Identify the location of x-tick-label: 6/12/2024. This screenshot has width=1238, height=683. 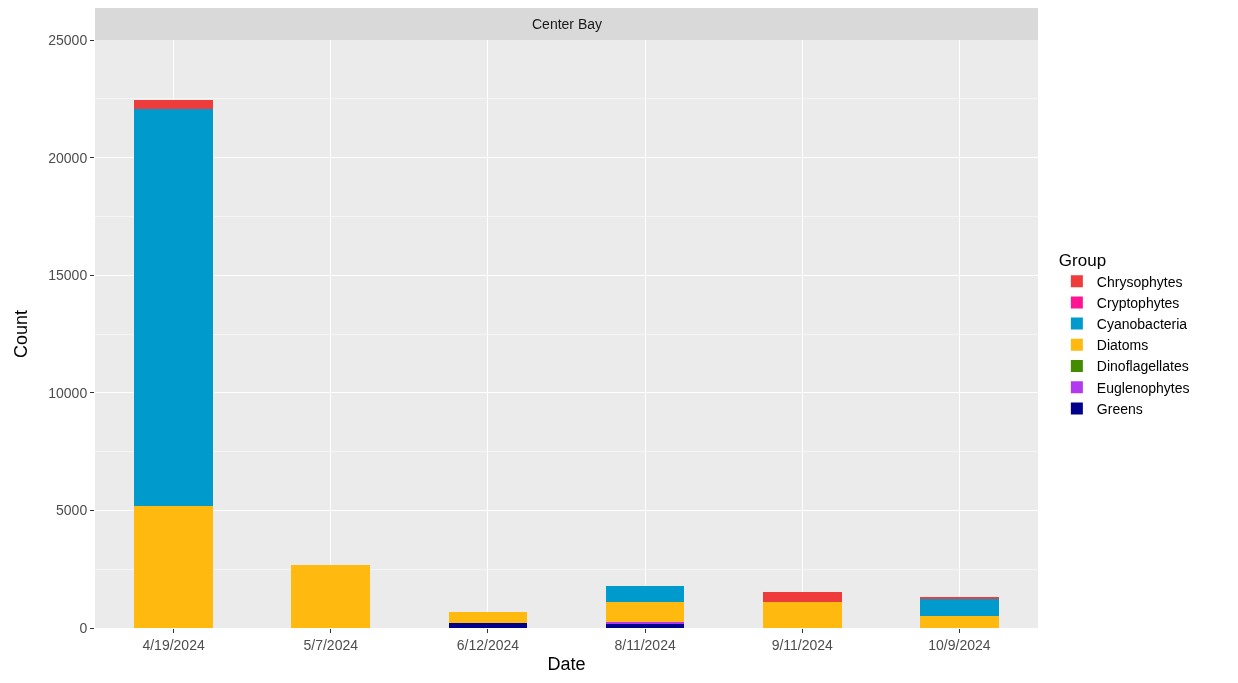
(488, 644).